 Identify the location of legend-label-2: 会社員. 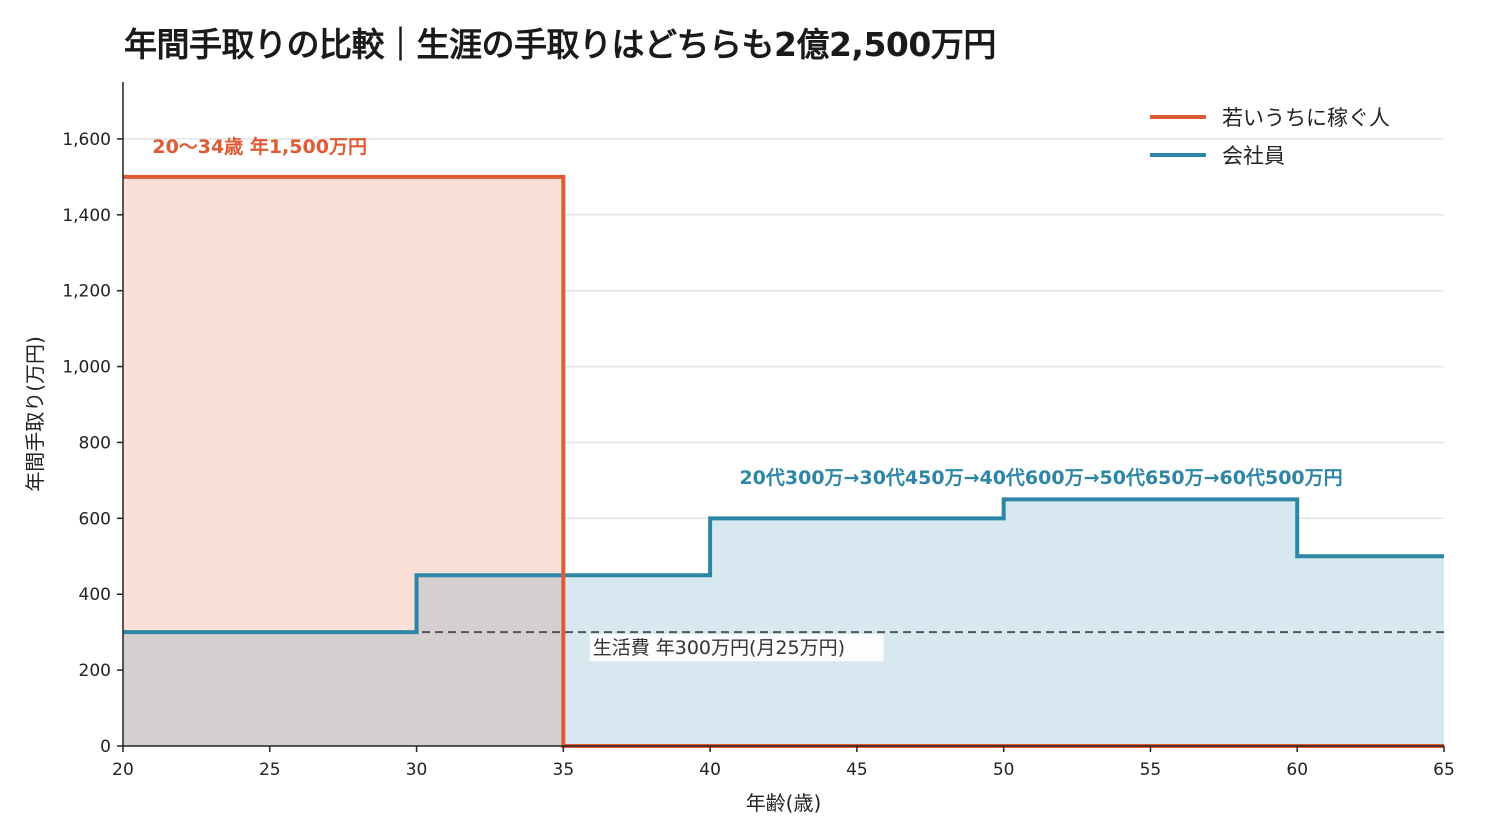
(1253, 156).